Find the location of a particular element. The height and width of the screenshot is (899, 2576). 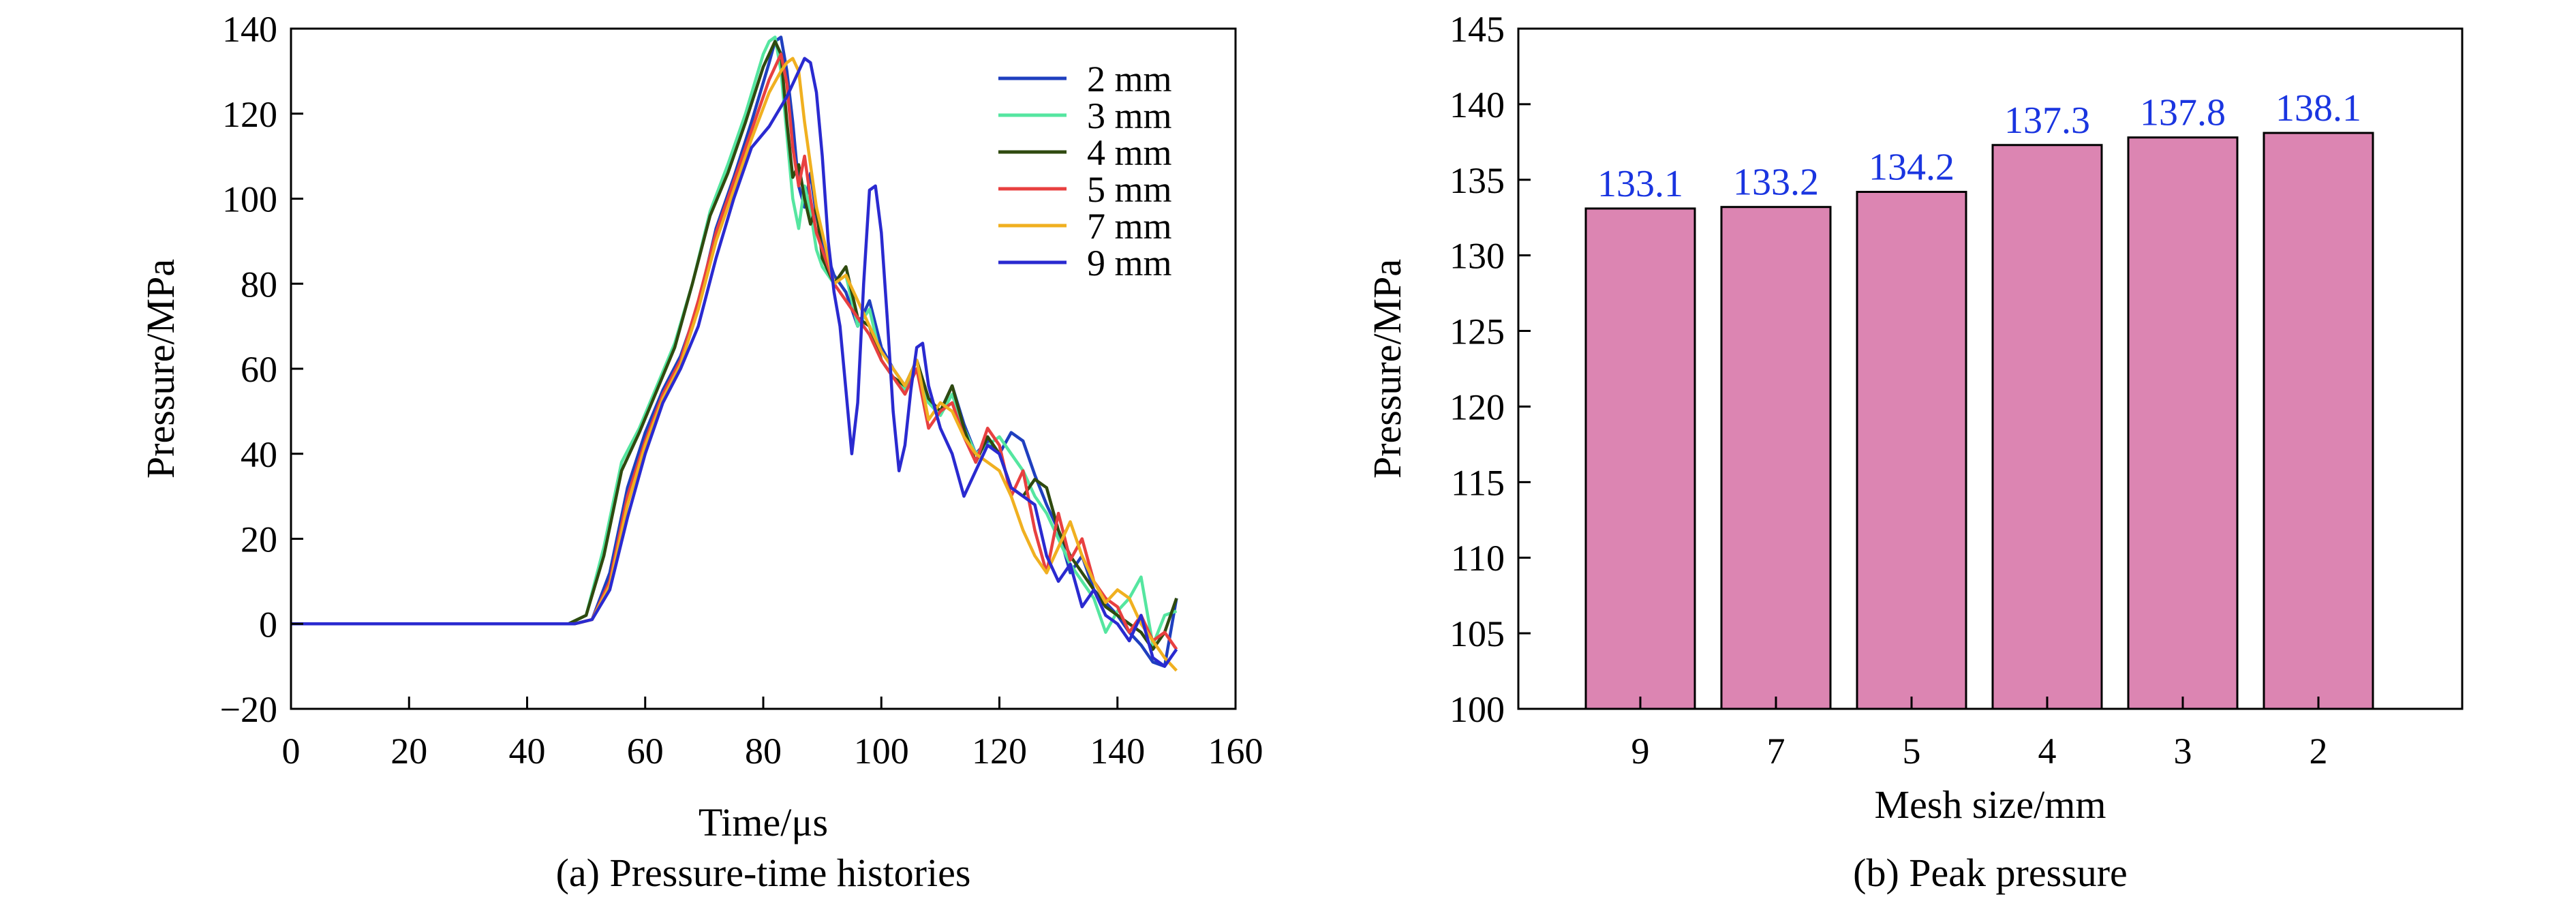

legend-label-1: 2 mm is located at coordinates (1129, 79).